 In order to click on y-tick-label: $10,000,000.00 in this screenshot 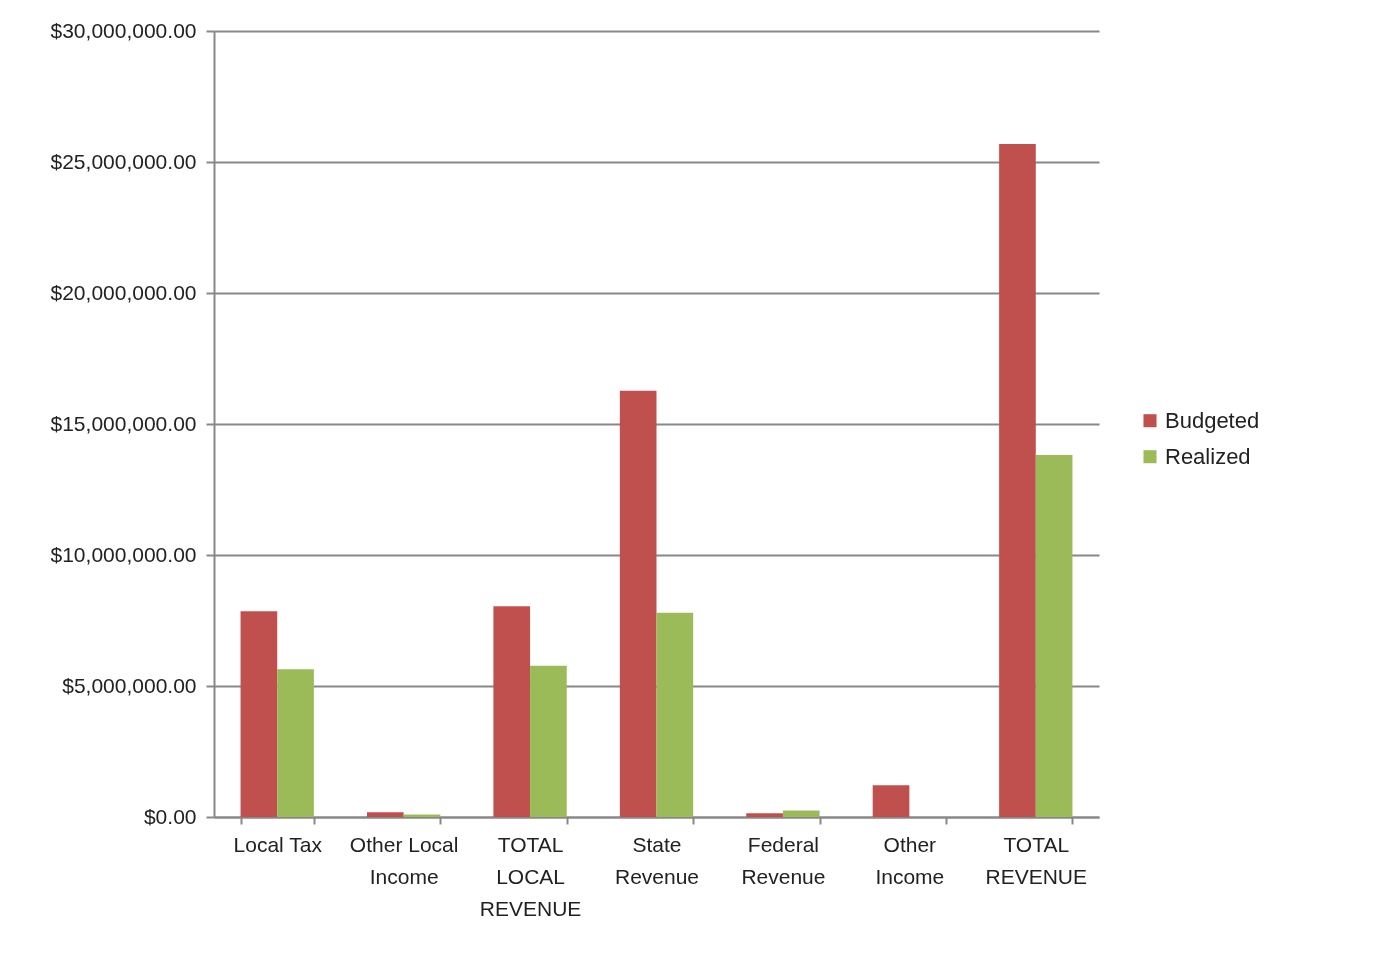, I will do `click(123, 554)`.